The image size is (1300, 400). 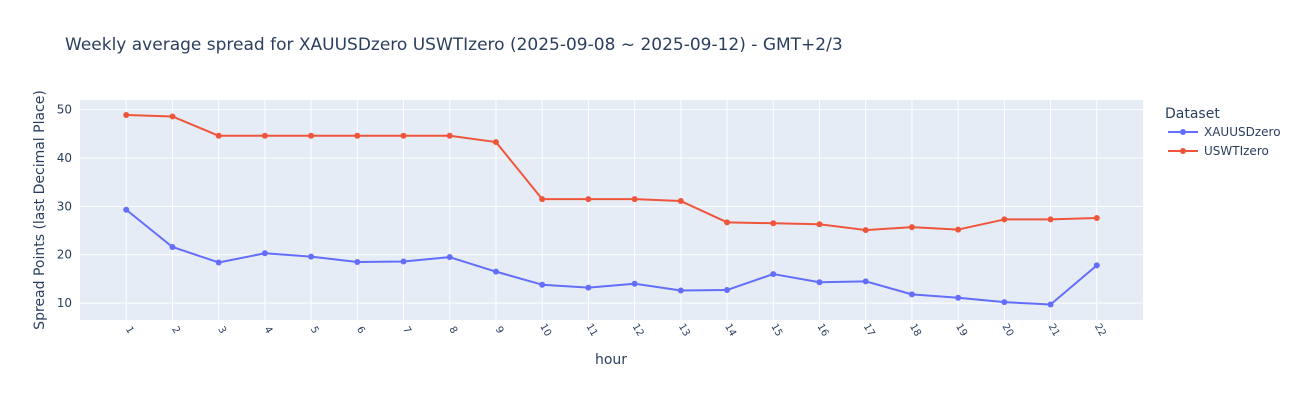 I want to click on x-tick-label: 18, so click(x=915, y=330).